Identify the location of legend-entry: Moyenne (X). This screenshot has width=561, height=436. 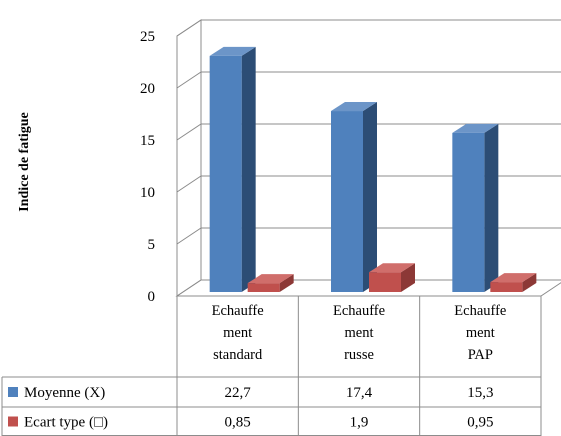
(64, 393).